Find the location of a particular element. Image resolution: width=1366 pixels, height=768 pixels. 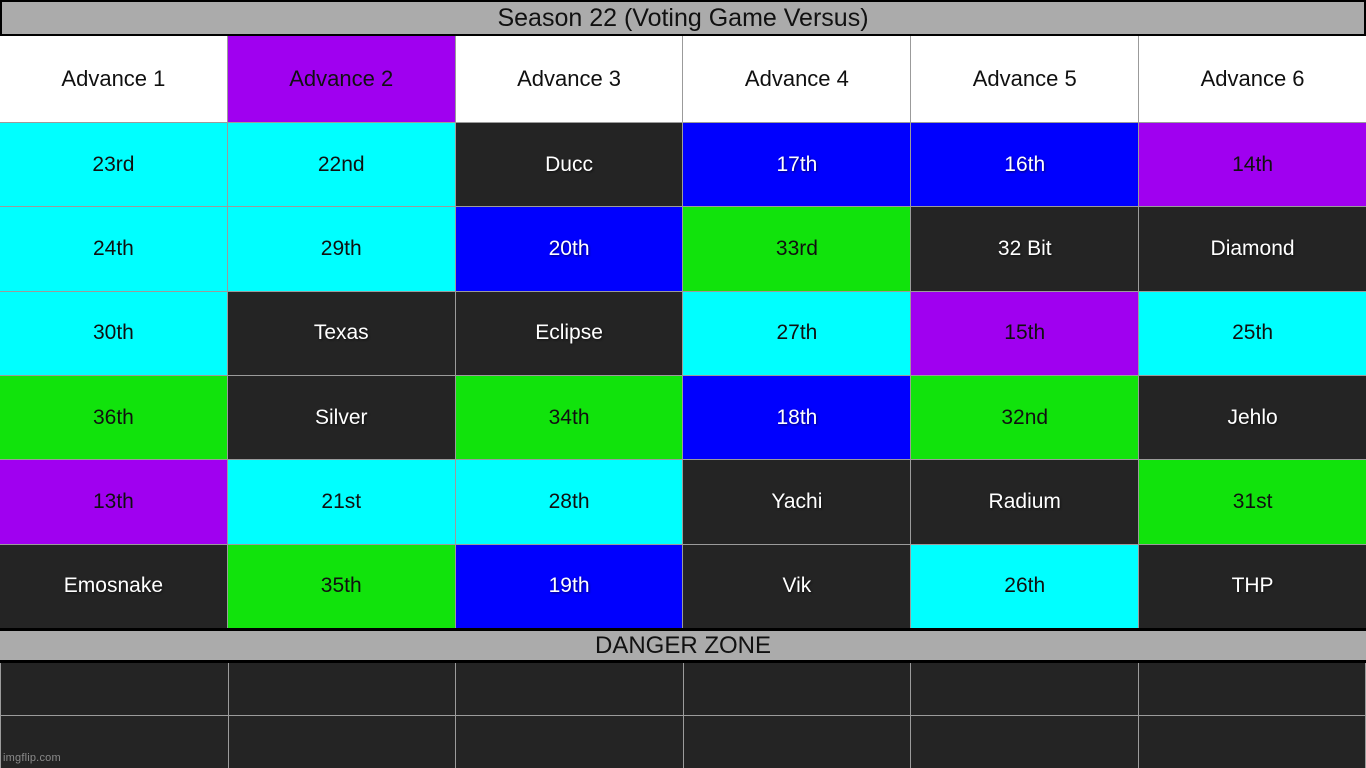

grid-cell-r3c1: 30th is located at coordinates (113, 333).